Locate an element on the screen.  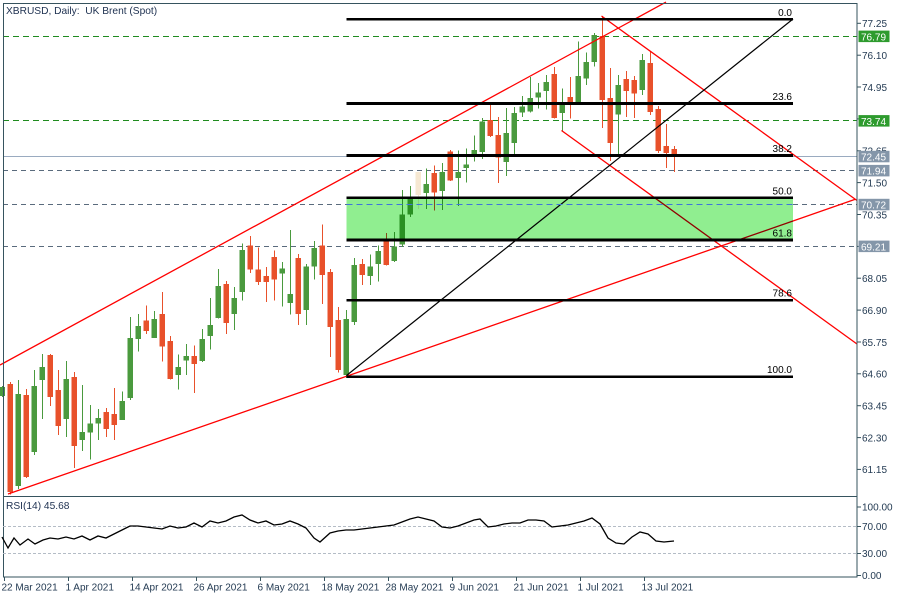
svg-text: 21 Jun 2021 is located at coordinates (541, 588).